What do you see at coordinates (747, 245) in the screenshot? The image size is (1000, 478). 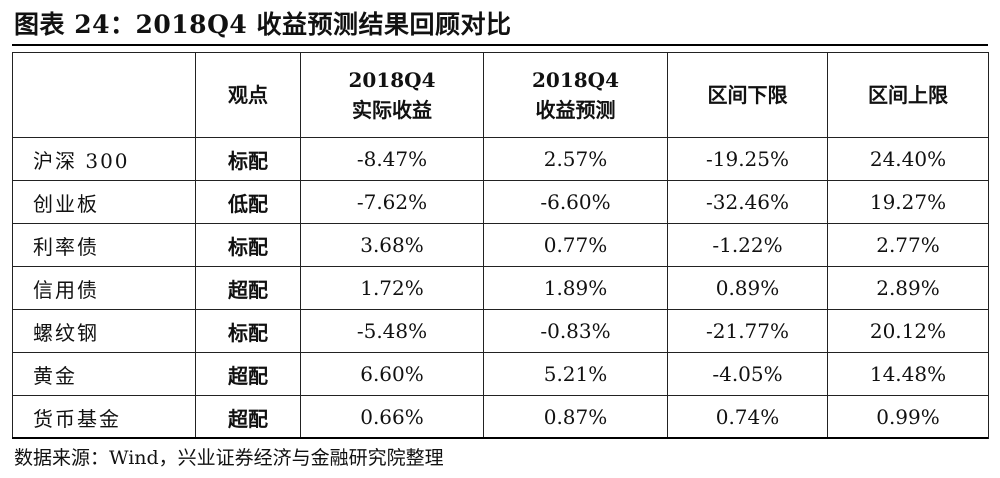 I see `lower-cell: -1.22%` at bounding box center [747, 245].